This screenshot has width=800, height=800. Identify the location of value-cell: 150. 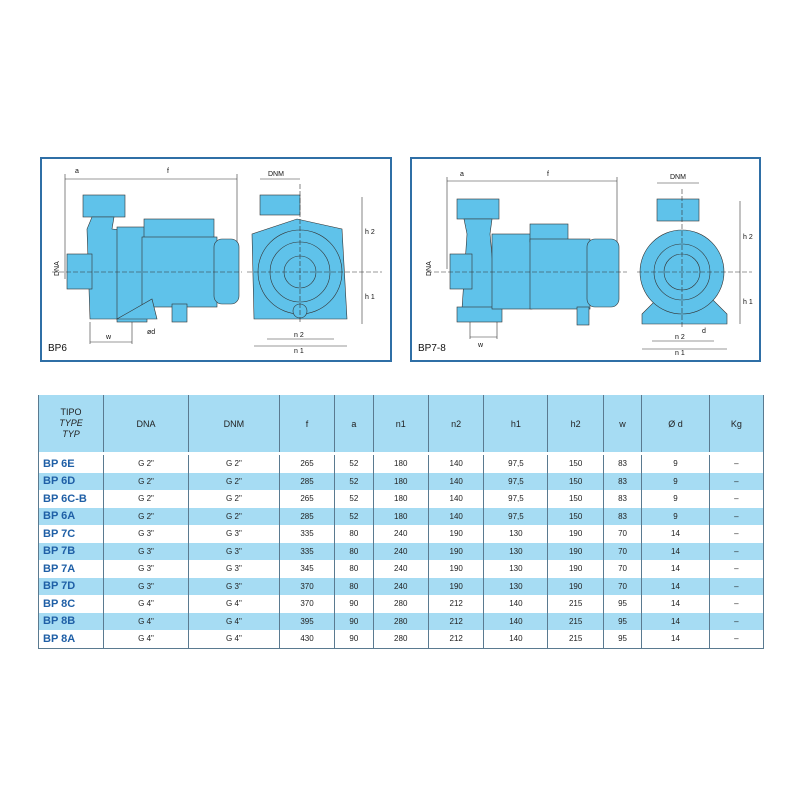
(575, 516).